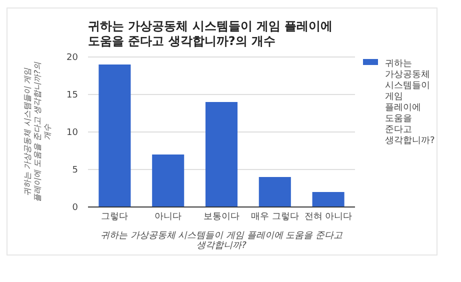 This screenshot has width=461, height=282. What do you see at coordinates (72, 58) in the screenshot?
I see `y-tick-label: 20` at bounding box center [72, 58].